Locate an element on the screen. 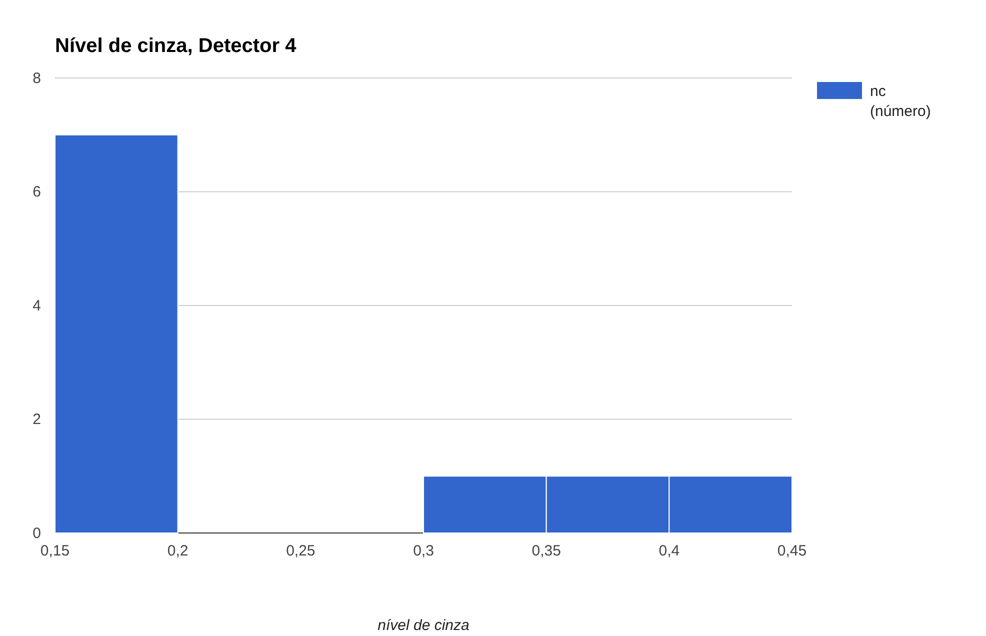 The height and width of the screenshot is (636, 986). y-tick-label: 2 is located at coordinates (36, 419).